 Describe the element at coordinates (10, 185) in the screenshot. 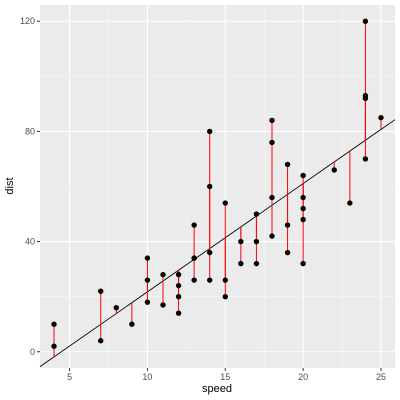

I see `y-axis-title: dist` at that location.